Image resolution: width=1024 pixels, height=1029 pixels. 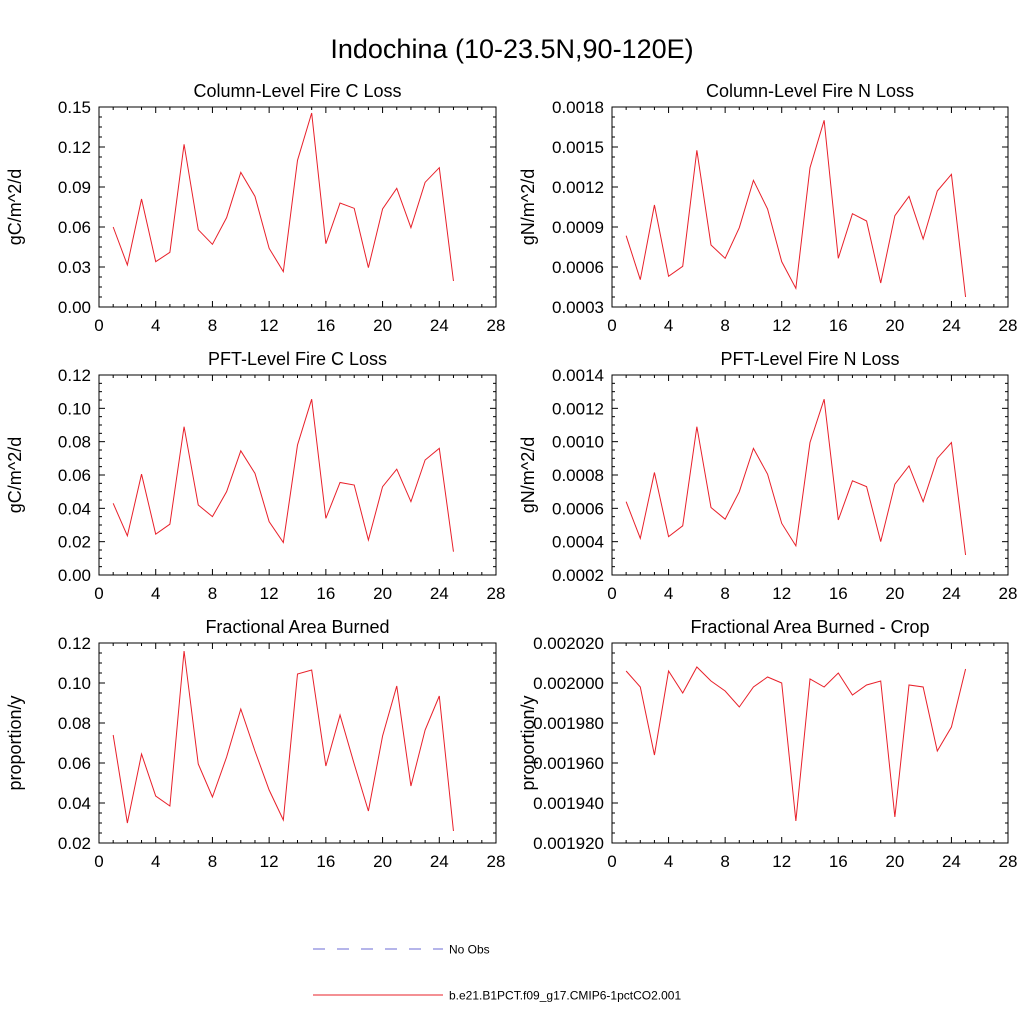 What do you see at coordinates (568, 763) in the screenshot?
I see `y-tick-label: 0.001960` at bounding box center [568, 763].